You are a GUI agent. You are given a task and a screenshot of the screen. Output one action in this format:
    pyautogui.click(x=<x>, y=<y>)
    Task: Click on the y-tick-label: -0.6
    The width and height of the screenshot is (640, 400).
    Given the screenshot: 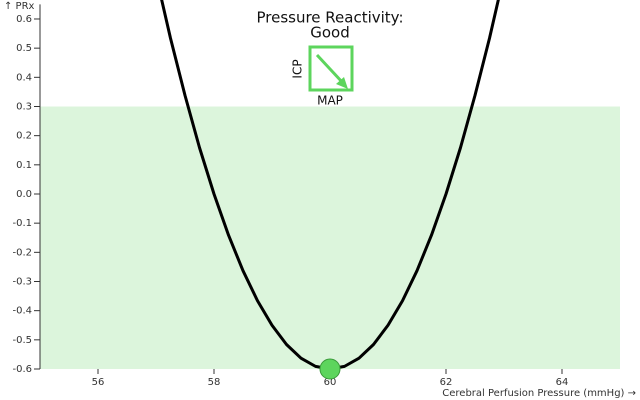 What is the action you would take?
    pyautogui.click(x=22, y=369)
    